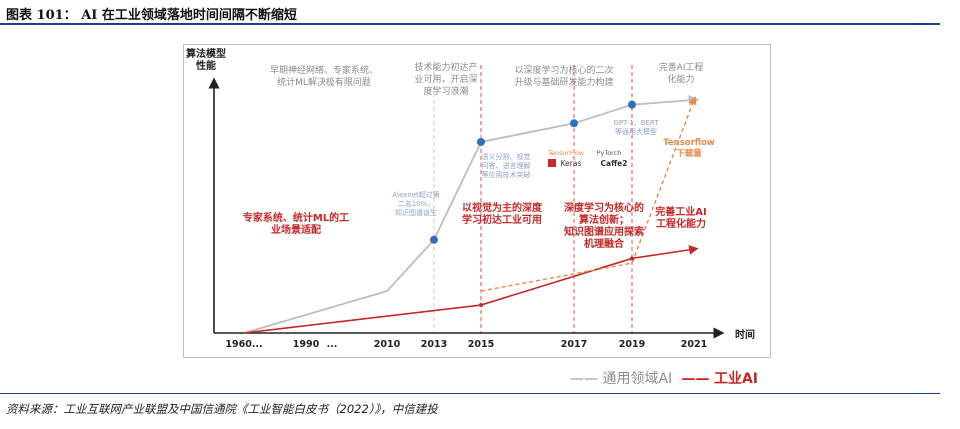  I want to click on industrial-annotation: 以视觉为主的深度学习初达工业可用, so click(502, 213).